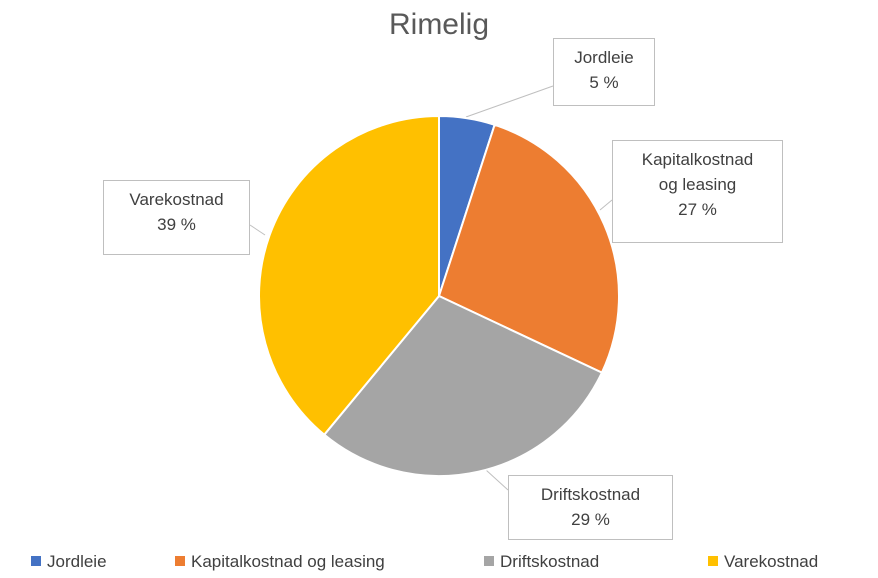  Describe the element at coordinates (176, 224) in the screenshot. I see `callout-value: 39 %` at that location.